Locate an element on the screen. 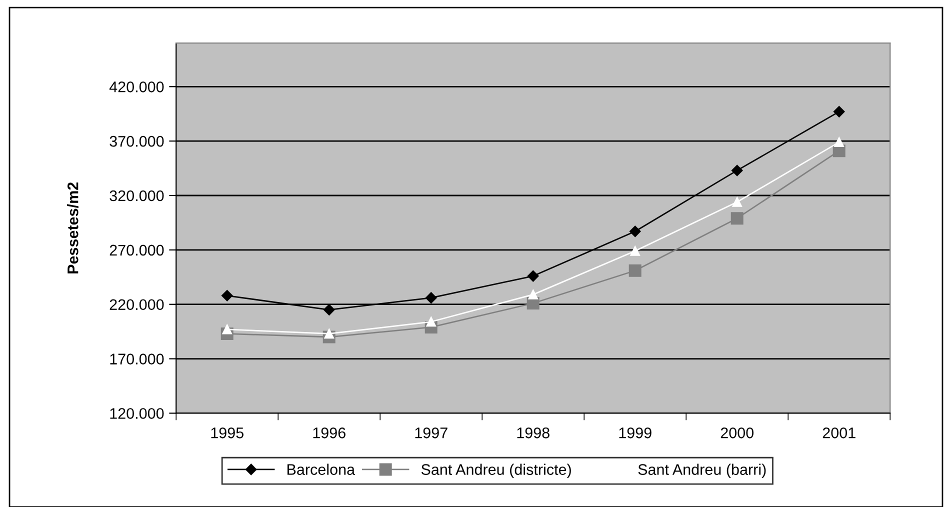 The width and height of the screenshot is (952, 507). x-tick-label: 2000 is located at coordinates (737, 432).